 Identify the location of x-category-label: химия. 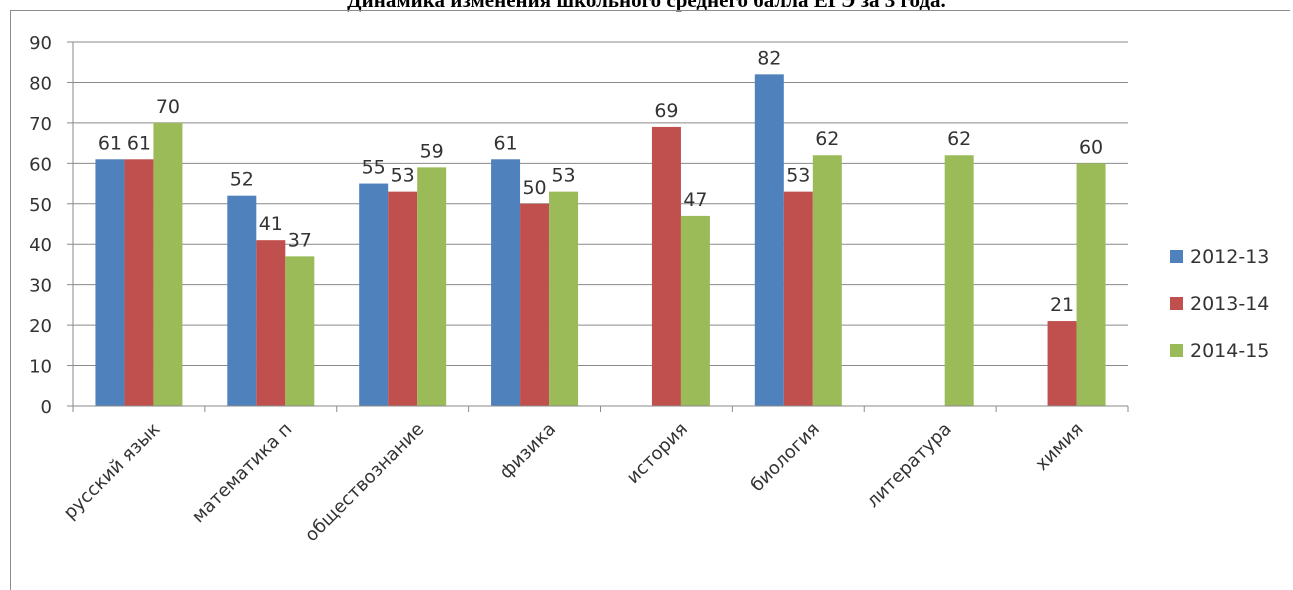
(1059, 447).